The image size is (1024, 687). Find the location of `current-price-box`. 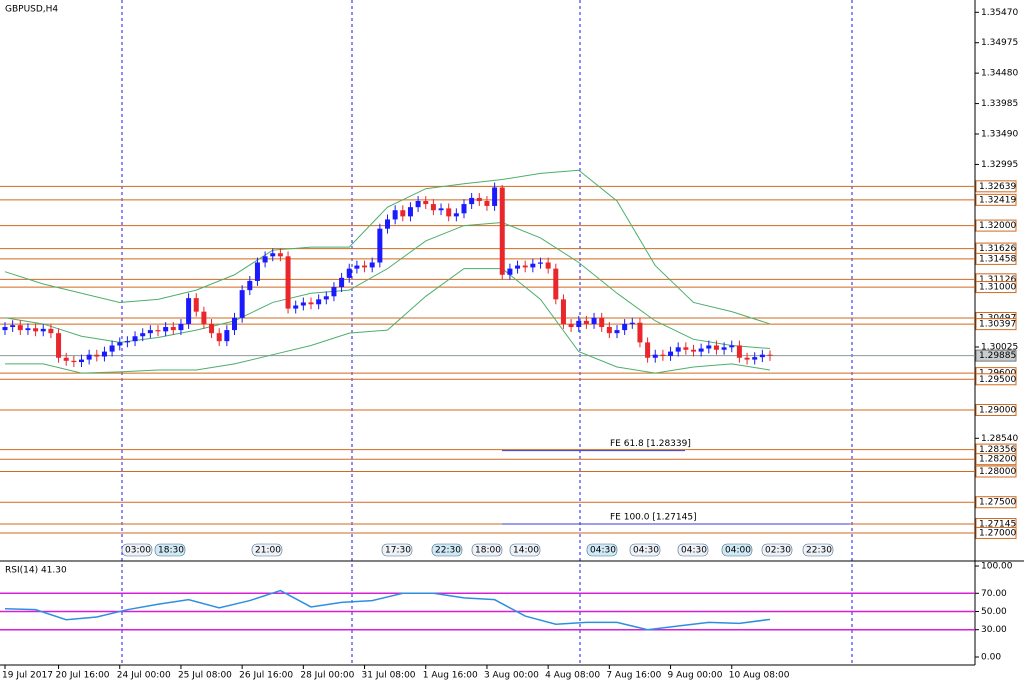

current-price-box is located at coordinates (996, 355).